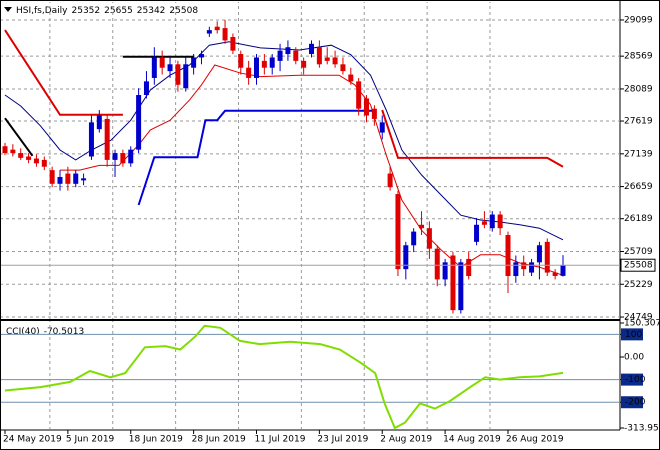 The width and height of the screenshot is (660, 450). I want to click on price-label: 25508, so click(638, 266).